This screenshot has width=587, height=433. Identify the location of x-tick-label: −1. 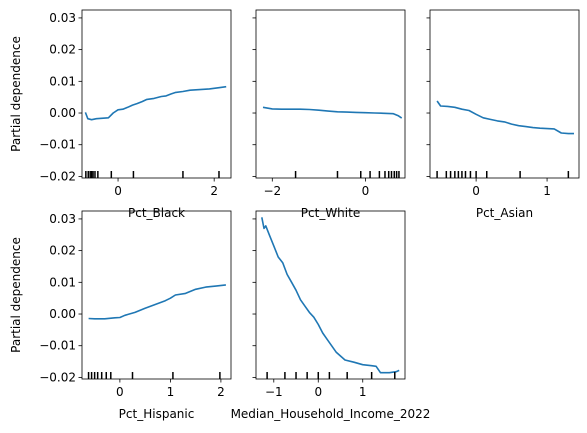
(274, 392).